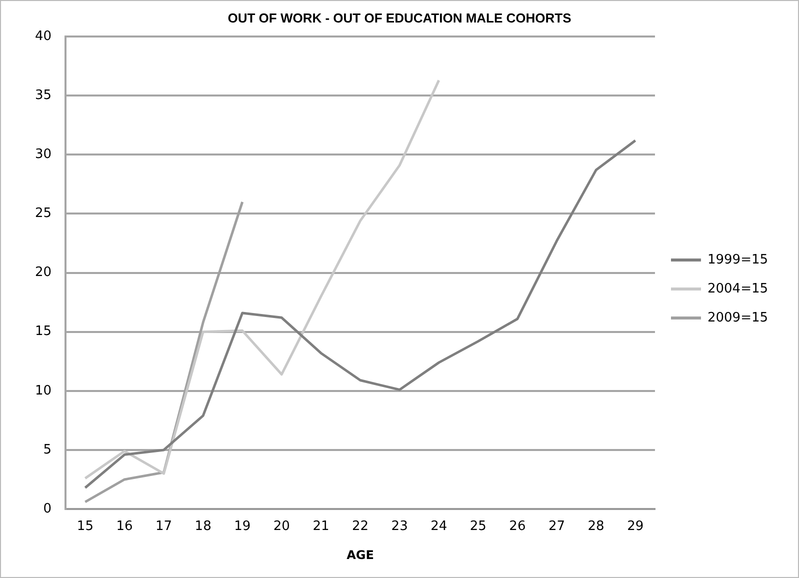 The height and width of the screenshot is (578, 799). What do you see at coordinates (400, 18) in the screenshot?
I see `chart-title: OUT OF WORK - OUT OF EDUCATION MALE COHORTS` at bounding box center [400, 18].